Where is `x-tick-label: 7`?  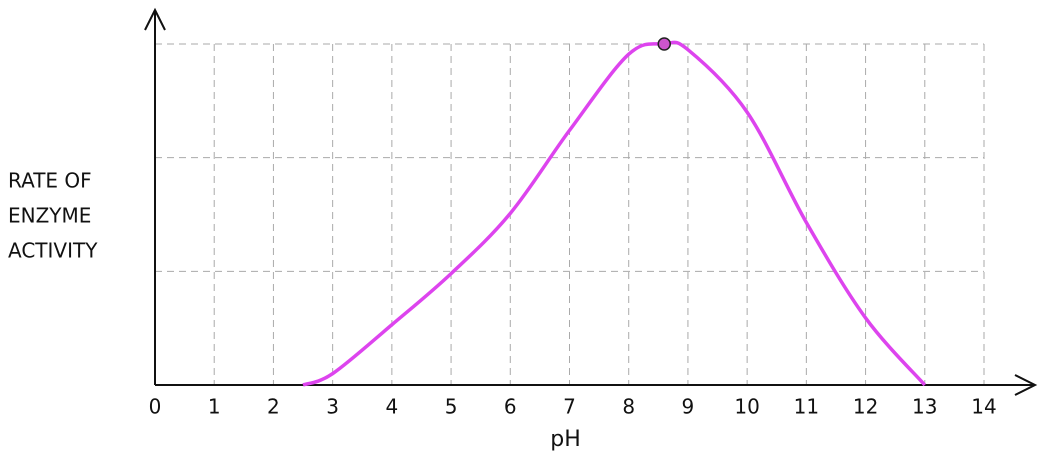
x-tick-label: 7 is located at coordinates (569, 407).